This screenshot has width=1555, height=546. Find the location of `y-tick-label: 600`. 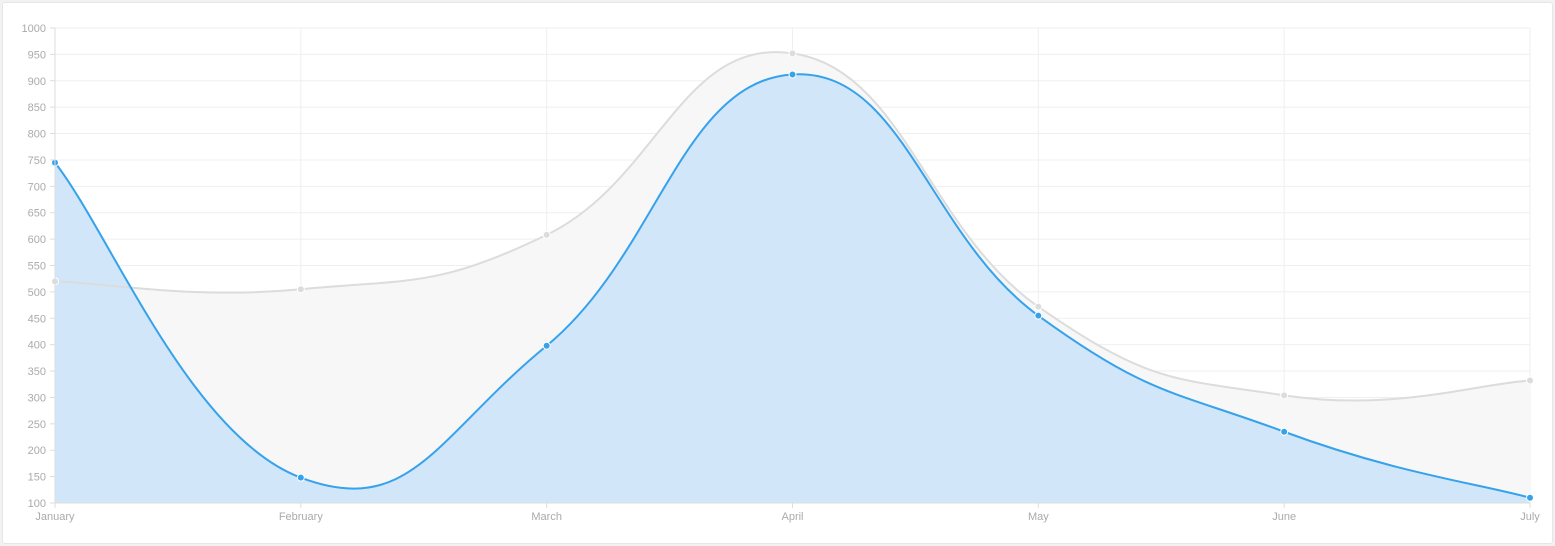

y-tick-label: 600 is located at coordinates (37, 240).